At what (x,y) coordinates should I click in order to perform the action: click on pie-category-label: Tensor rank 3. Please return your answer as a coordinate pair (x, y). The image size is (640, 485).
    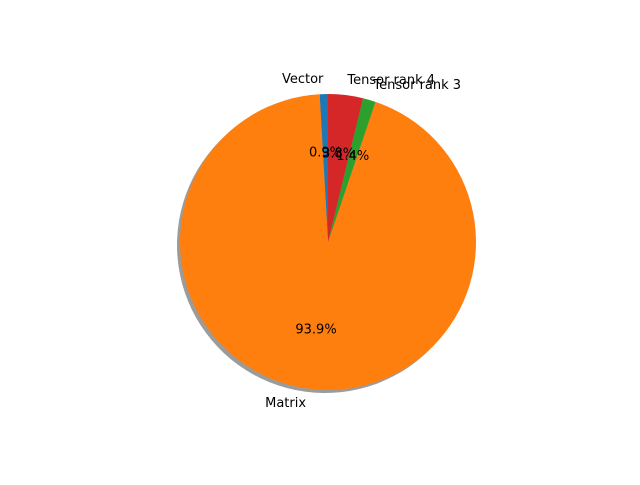
    Looking at the image, I should click on (416, 85).